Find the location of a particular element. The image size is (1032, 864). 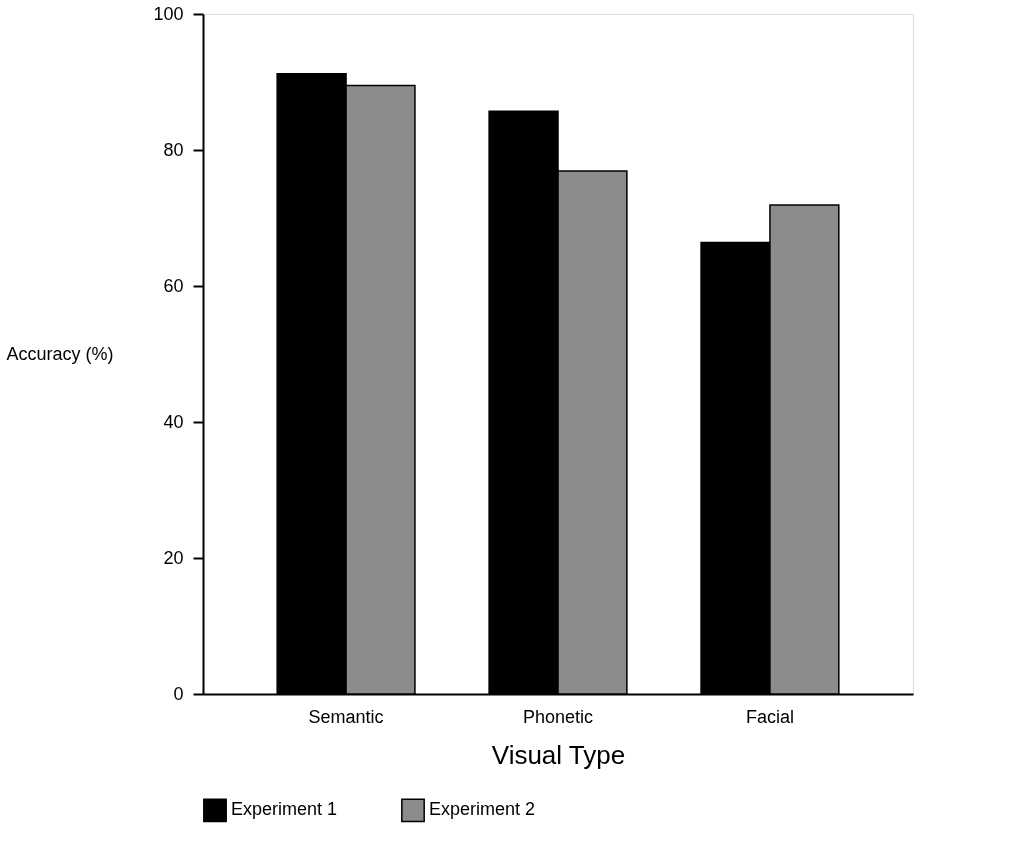

x-tick-label: Phonetic is located at coordinates (558, 716).